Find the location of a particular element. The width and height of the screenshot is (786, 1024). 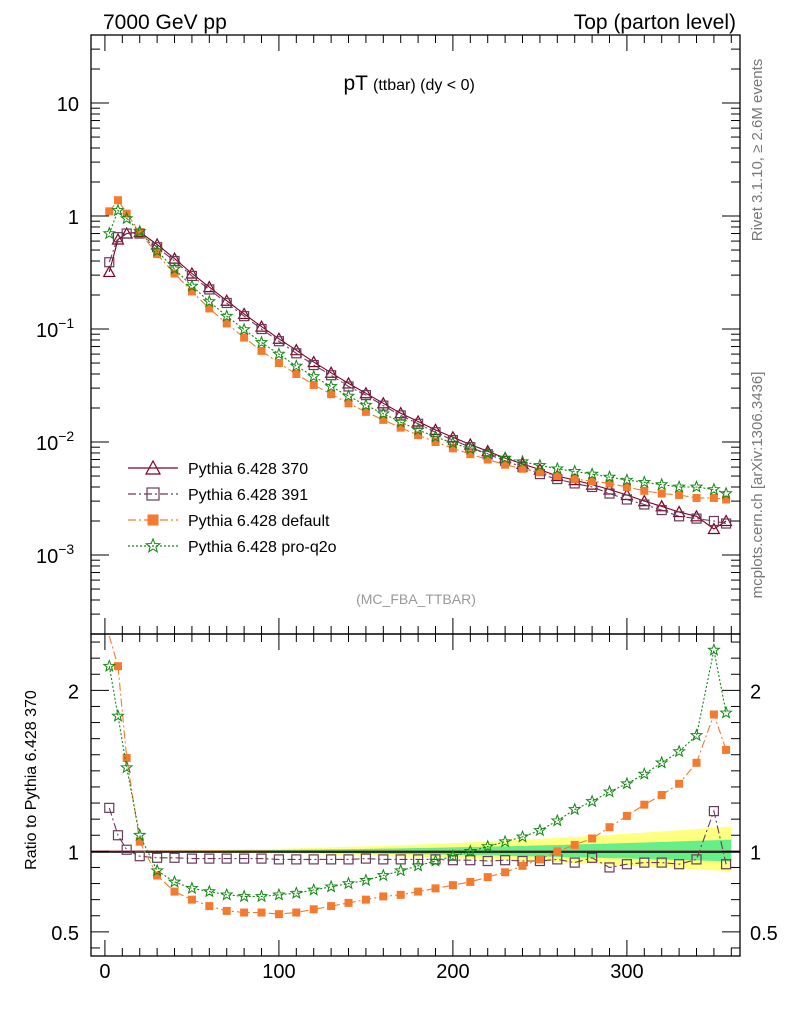

ratio-line-p391 is located at coordinates (417, 838).